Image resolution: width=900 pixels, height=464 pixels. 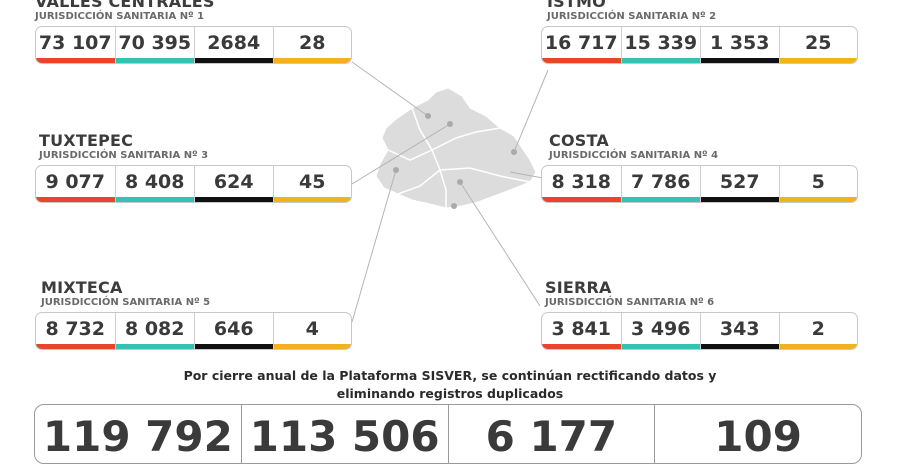 I want to click on stat-value: 2684, so click(x=233, y=45).